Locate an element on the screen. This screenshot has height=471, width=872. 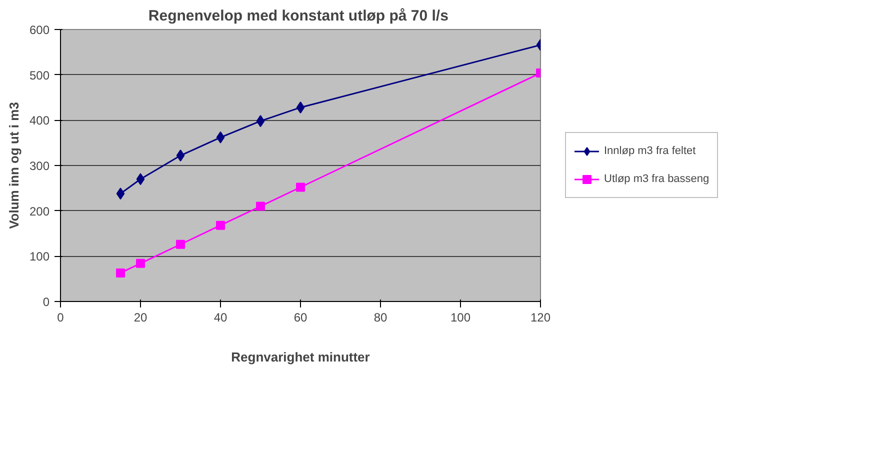
x-tick-label: 80 is located at coordinates (381, 317).